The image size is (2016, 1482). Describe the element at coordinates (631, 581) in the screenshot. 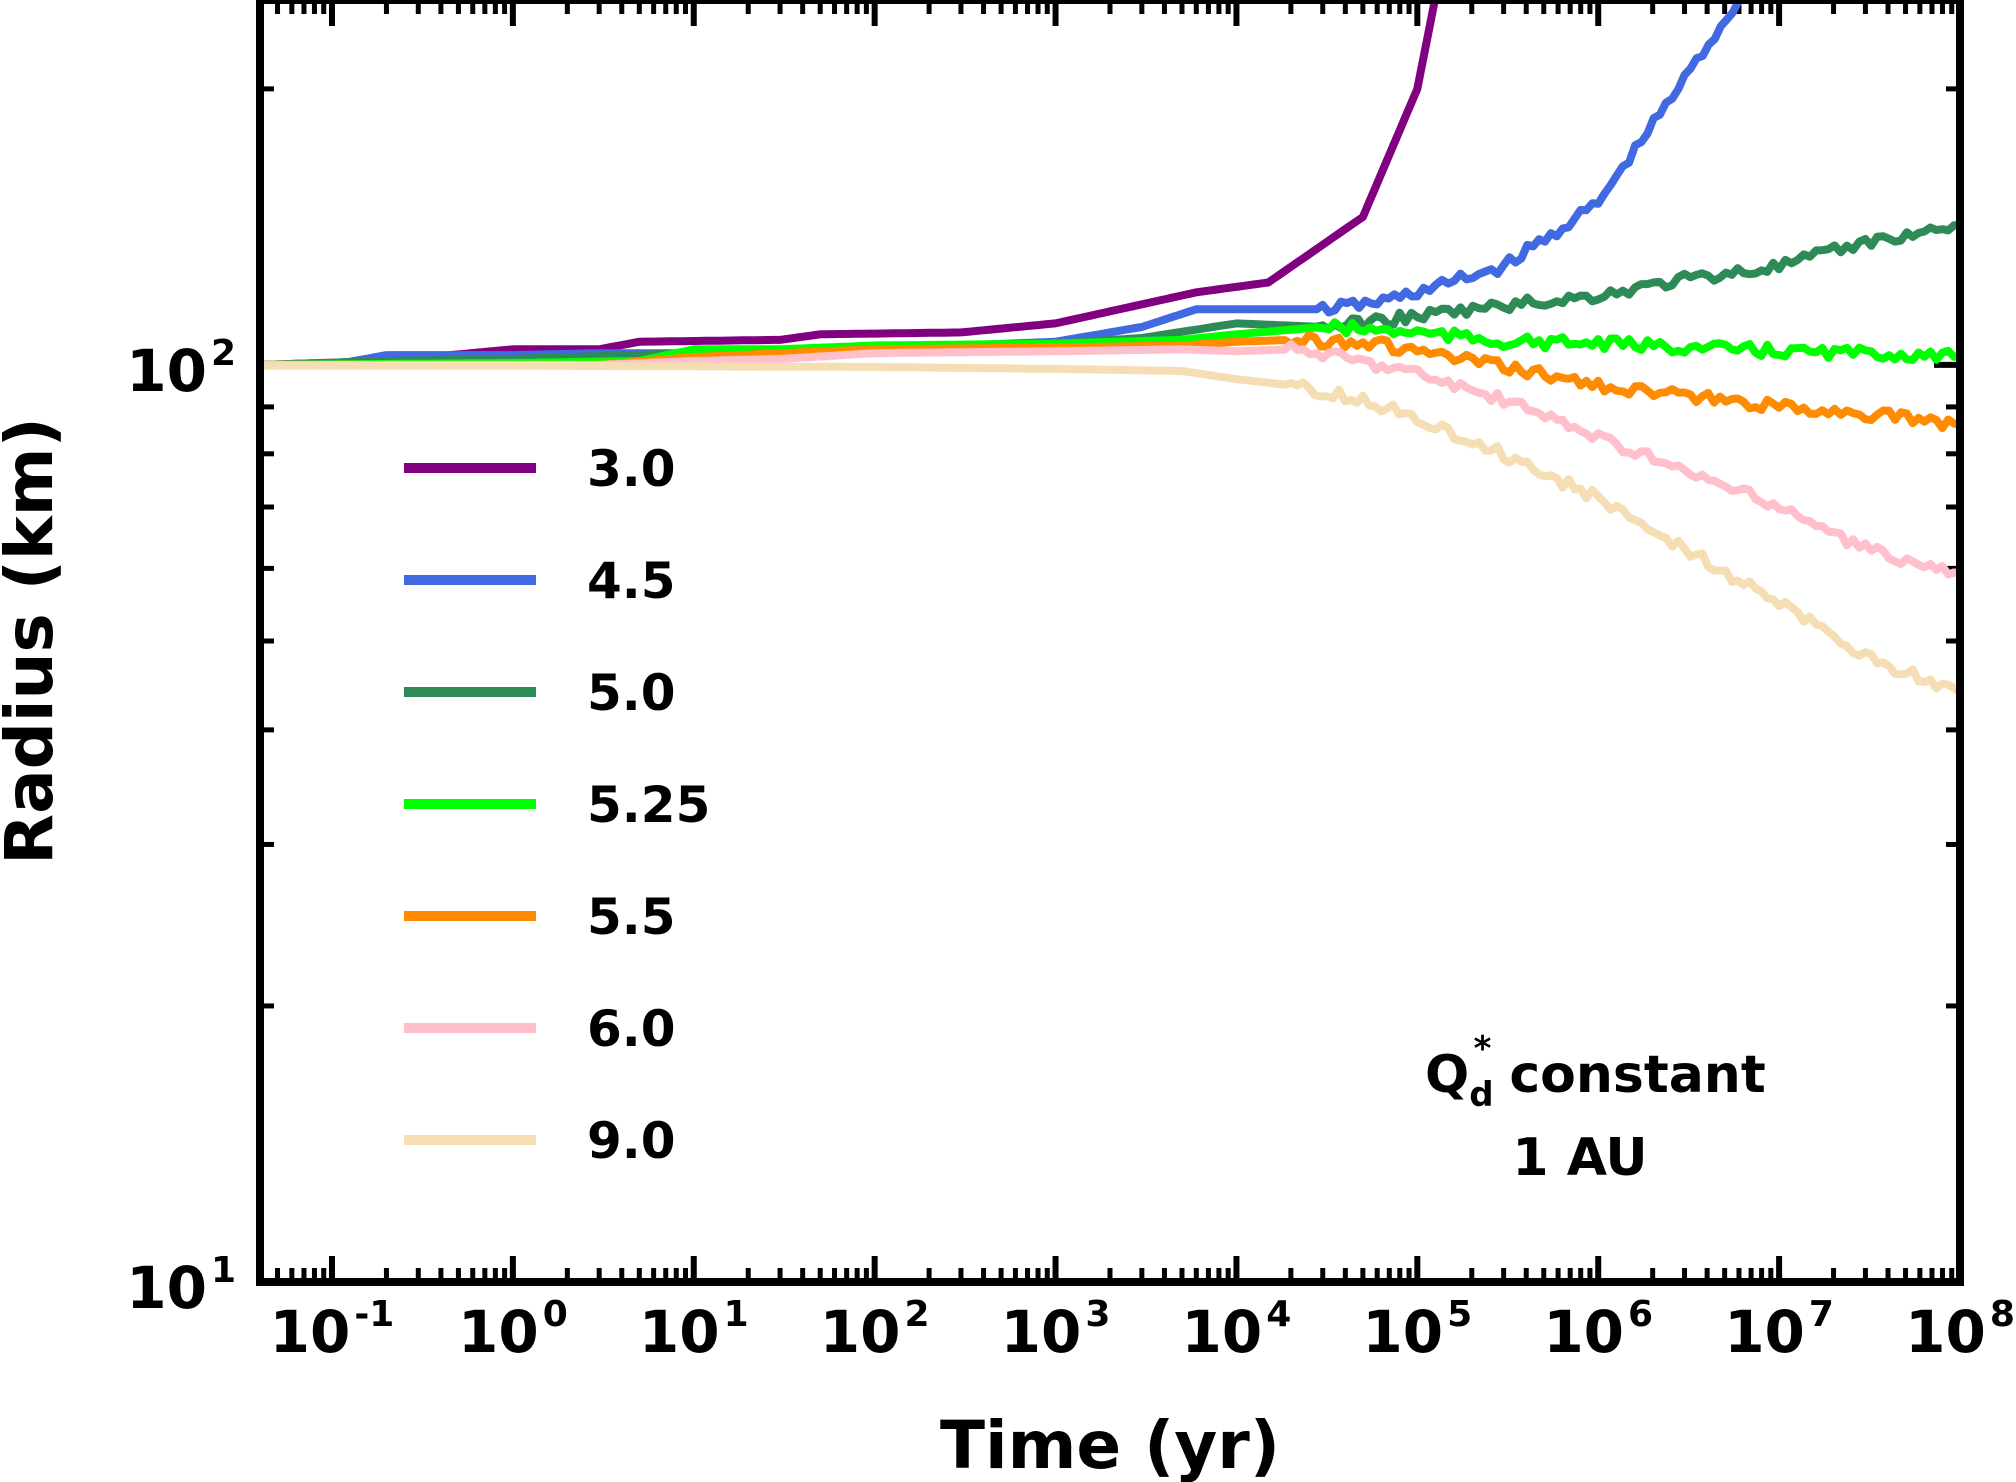

I see `legend-label: 4.5` at that location.